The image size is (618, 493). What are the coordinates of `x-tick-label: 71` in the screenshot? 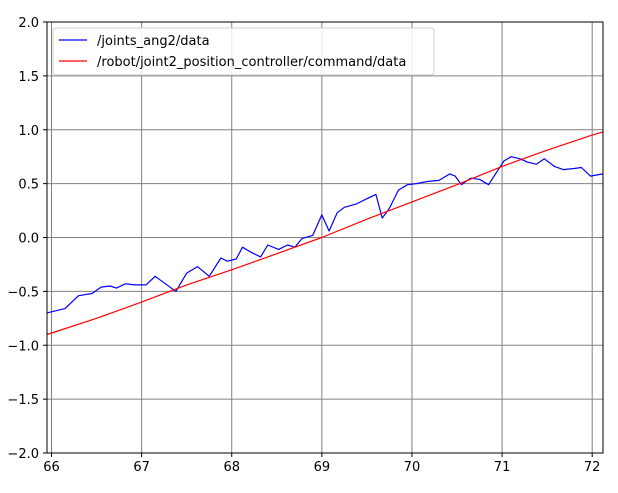 It's located at (502, 467).